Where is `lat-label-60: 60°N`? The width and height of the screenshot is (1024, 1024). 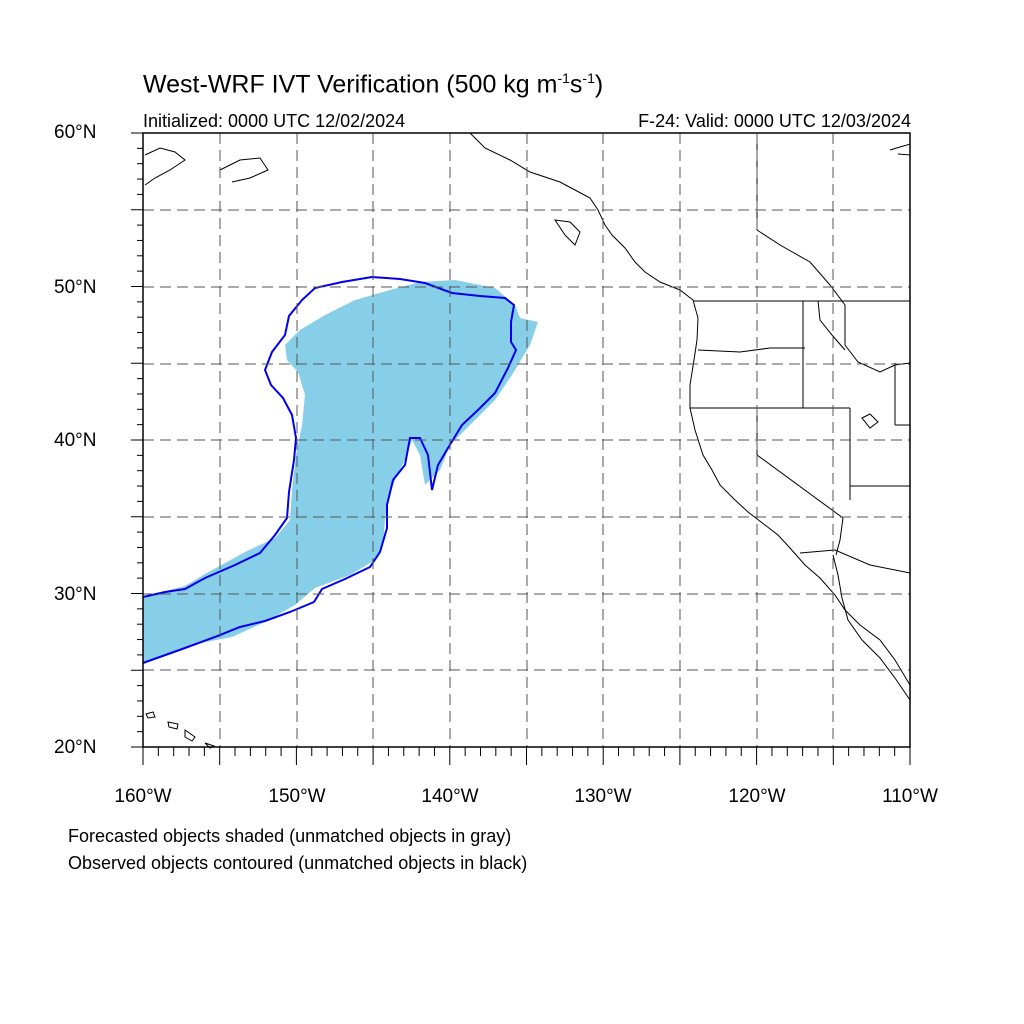 lat-label-60: 60°N is located at coordinates (75, 132).